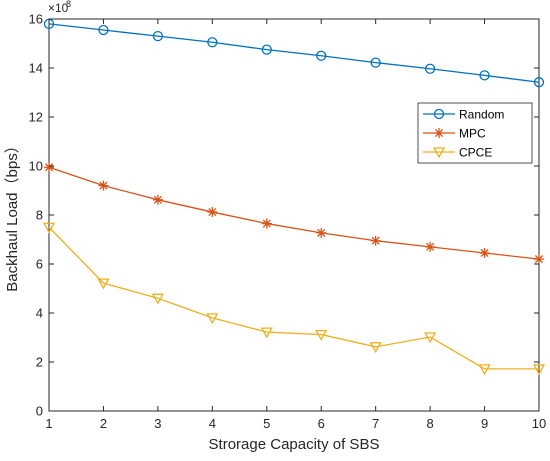 This screenshot has height=461, width=550. What do you see at coordinates (39, 362) in the screenshot?
I see `y-tick-label: 2` at bounding box center [39, 362].